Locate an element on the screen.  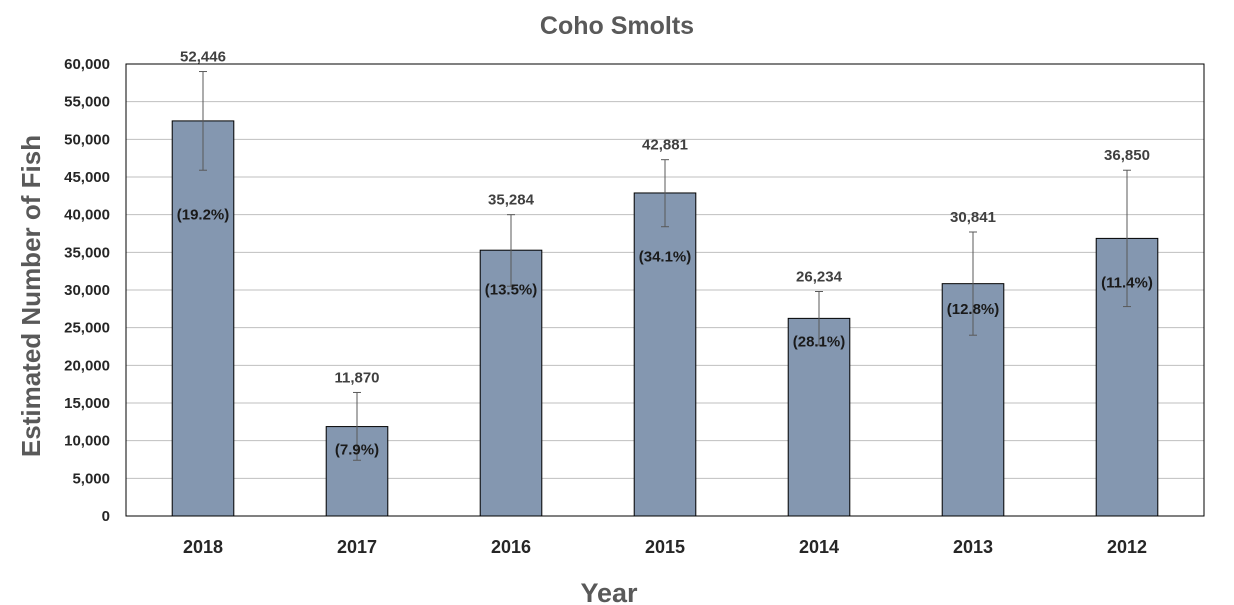
y-tick-label: 50,000 is located at coordinates (87, 139).